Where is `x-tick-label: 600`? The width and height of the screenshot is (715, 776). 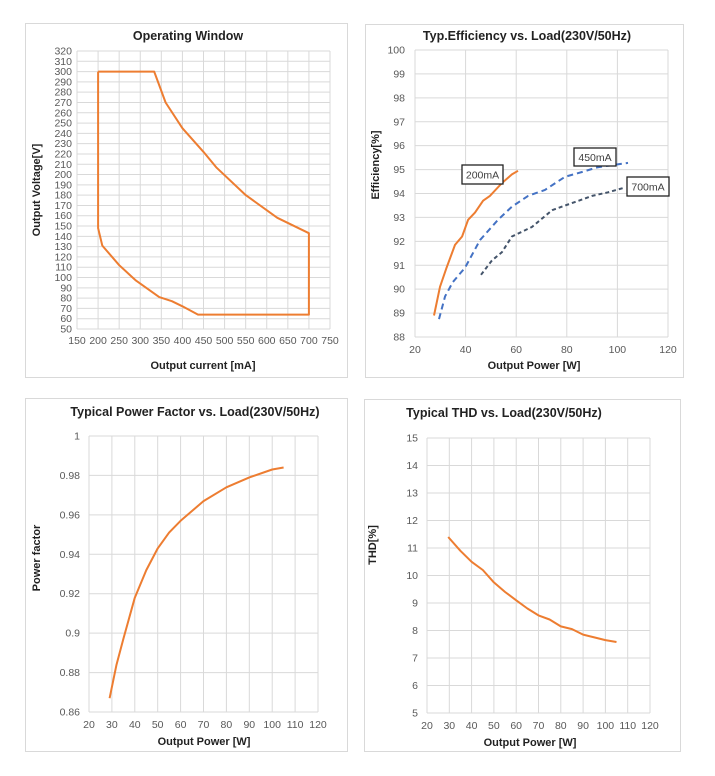 x-tick-label: 600 is located at coordinates (267, 341).